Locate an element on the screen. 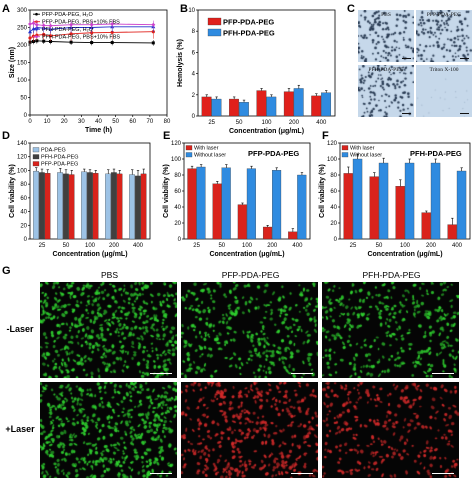 This screenshot has height=479, width=474. y-tick-label-e-6: 120 is located at coordinates (176, 144).